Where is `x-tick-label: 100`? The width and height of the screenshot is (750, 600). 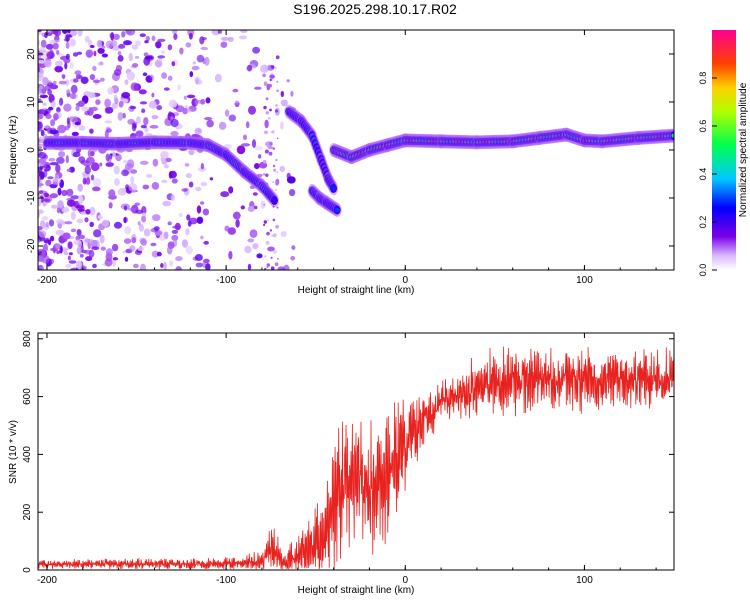
x-tick-label: 100 is located at coordinates (584, 280).